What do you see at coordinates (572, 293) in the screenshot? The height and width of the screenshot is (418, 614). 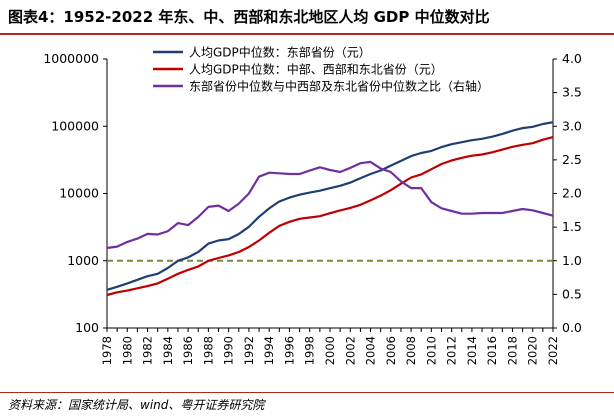 I see `right-tick-label: 0.5` at bounding box center [572, 293].